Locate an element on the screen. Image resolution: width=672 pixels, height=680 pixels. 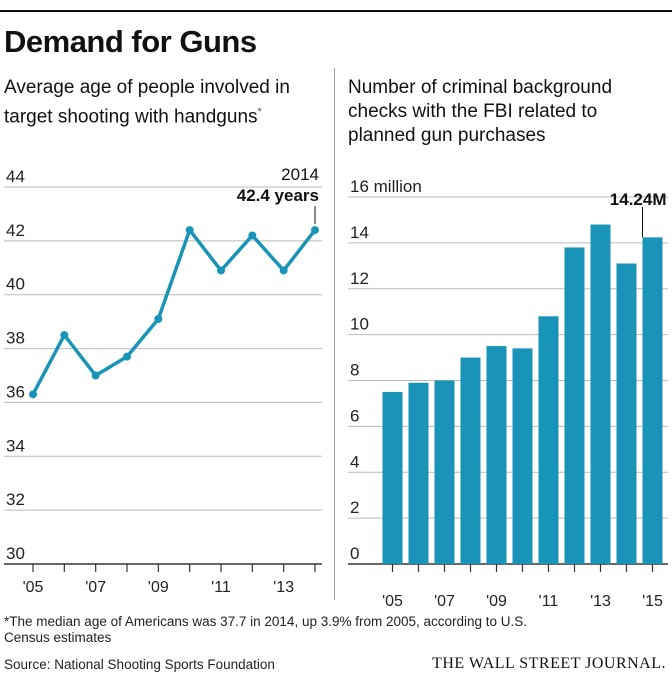
left-series-line is located at coordinates (174, 312).